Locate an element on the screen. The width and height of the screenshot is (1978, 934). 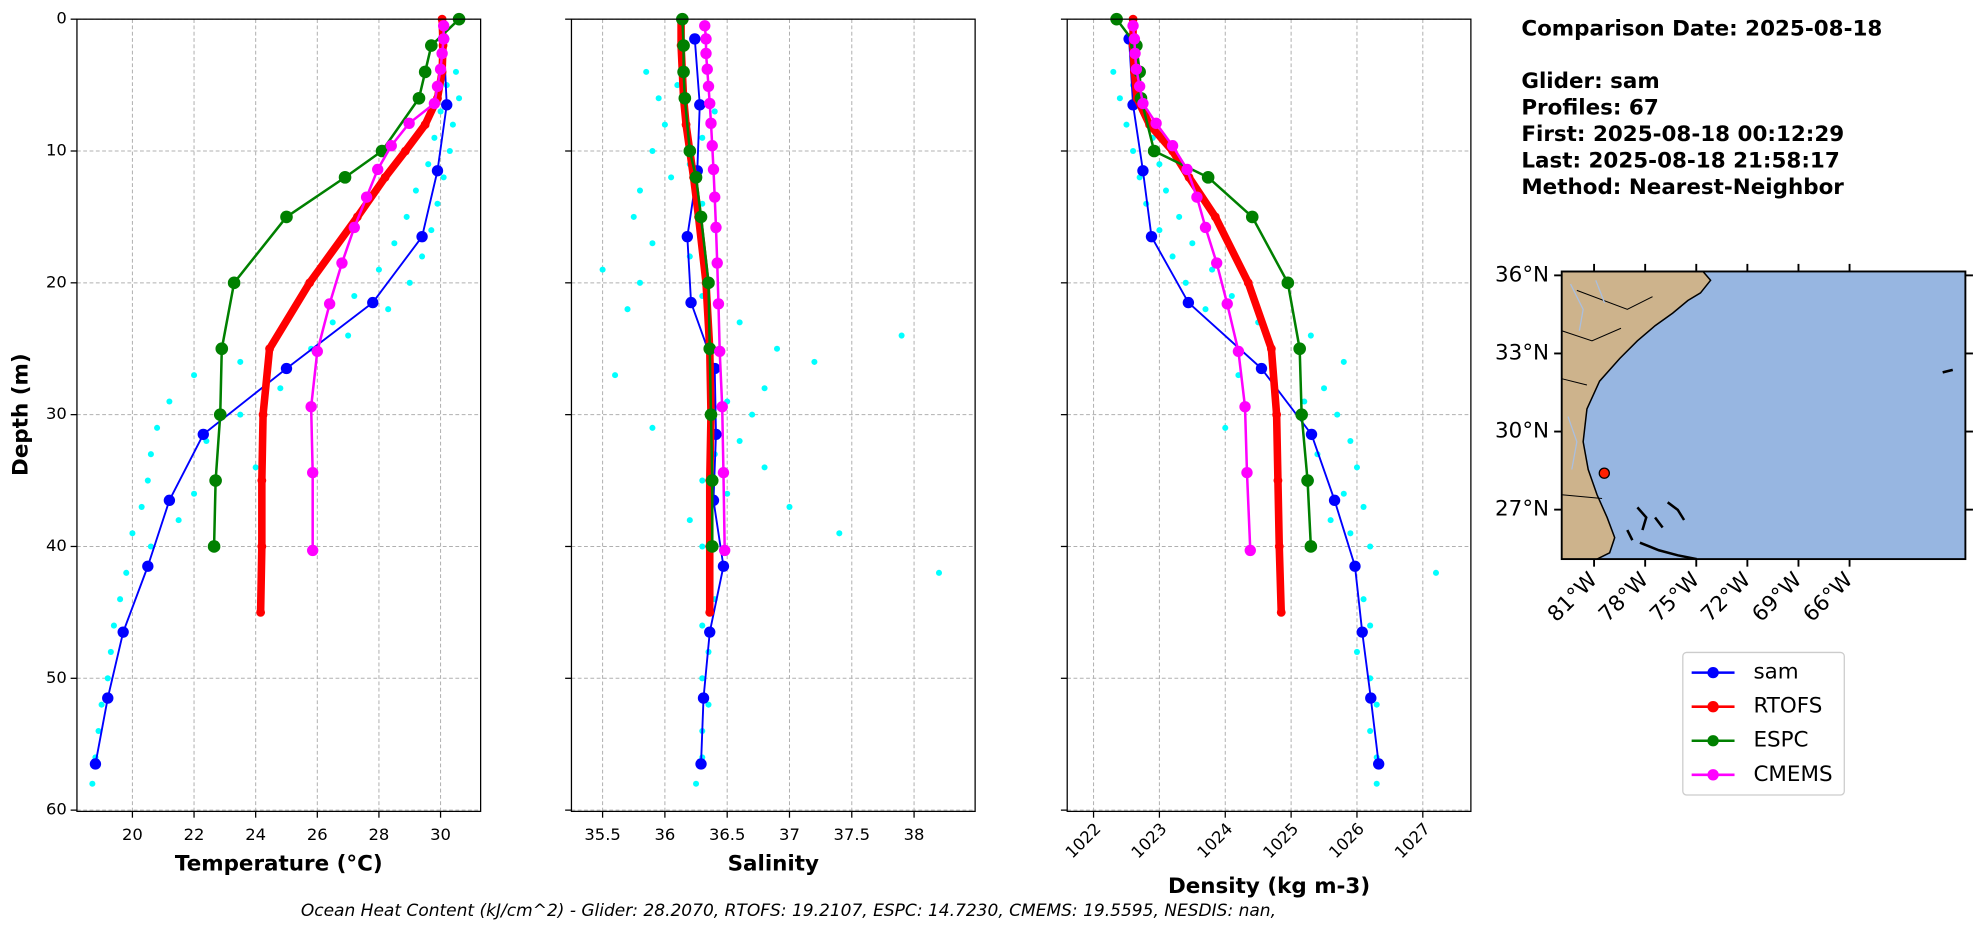
x-tick-label: 1022 is located at coordinates (1083, 840).